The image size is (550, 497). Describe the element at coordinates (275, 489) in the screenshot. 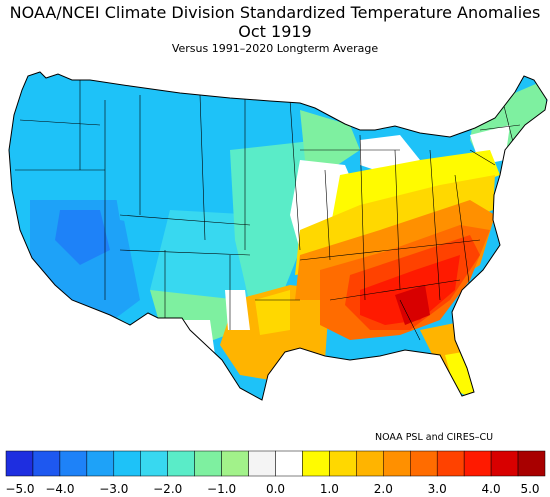

I see `legend-tick-label: 0.0` at that location.